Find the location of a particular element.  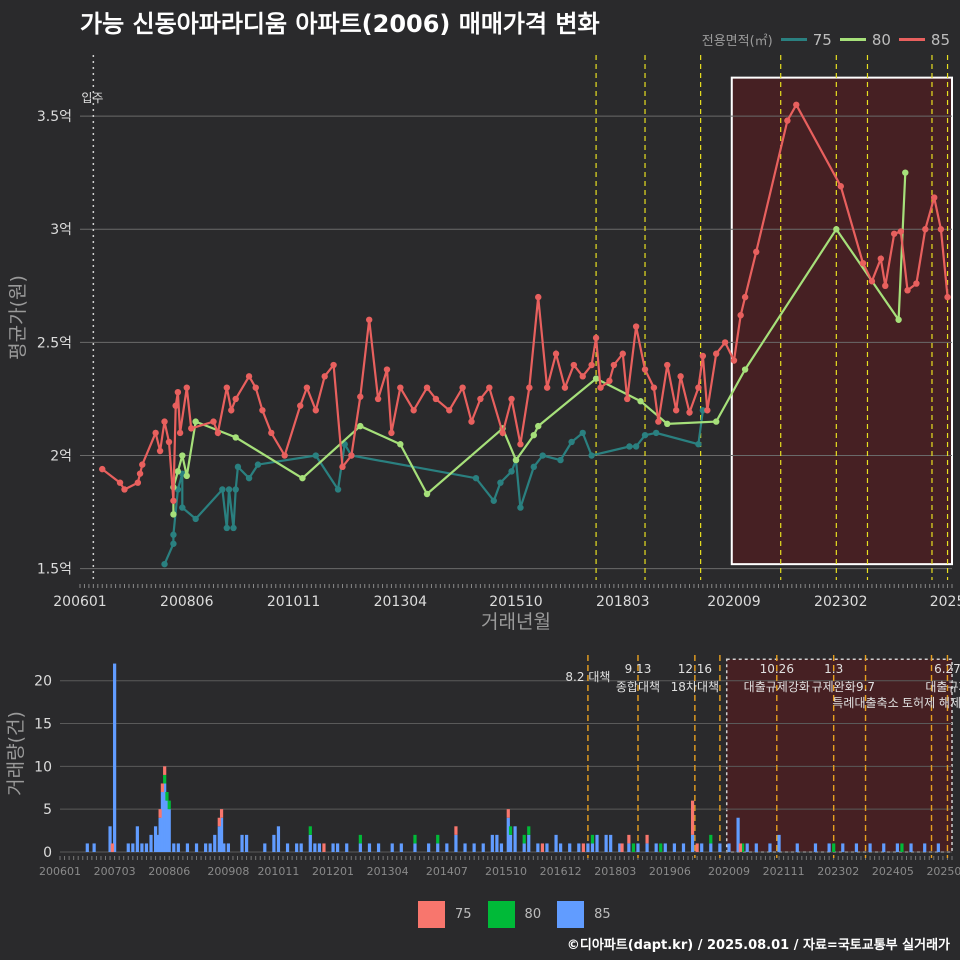

x-axis-label: 거래년월 is located at coordinates (516, 622).